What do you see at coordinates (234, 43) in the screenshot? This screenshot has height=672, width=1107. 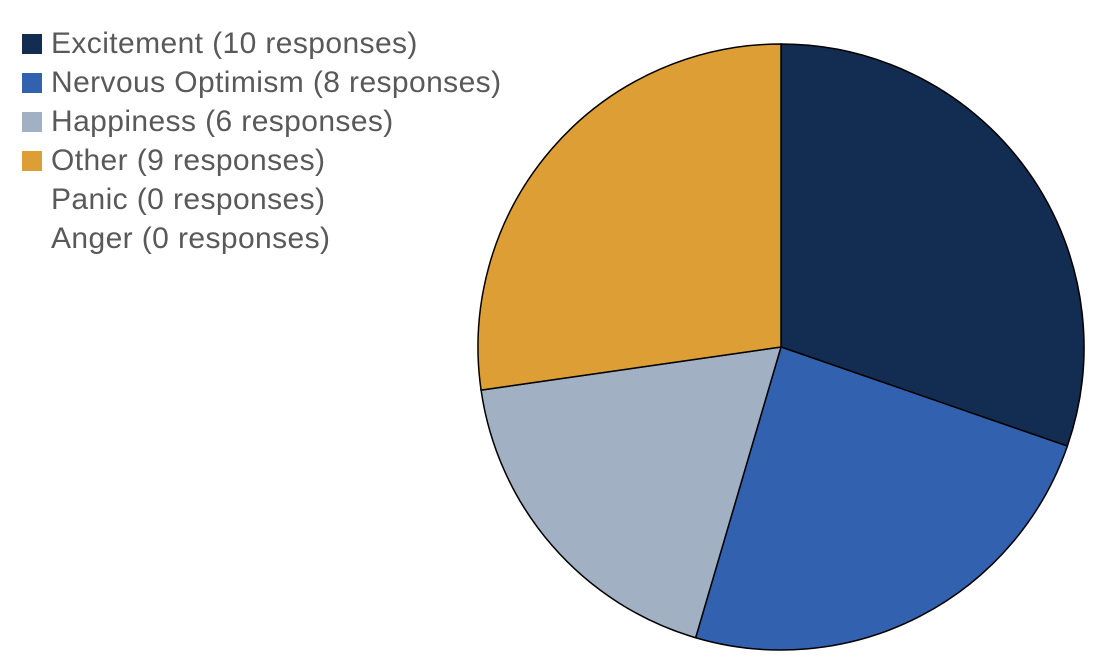 I see `legend-label: Excitement (10 responses)` at bounding box center [234, 43].